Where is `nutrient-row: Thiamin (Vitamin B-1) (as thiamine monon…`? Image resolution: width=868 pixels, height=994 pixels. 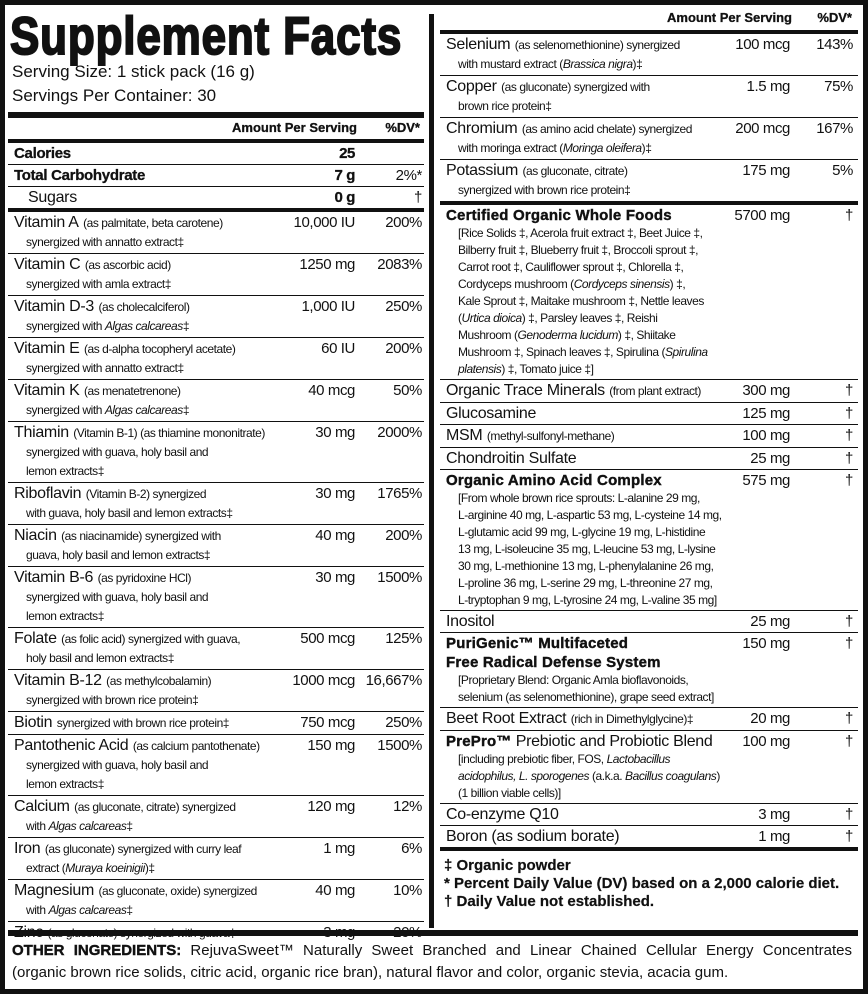 nutrient-row: Thiamin (Vitamin B-1) (as thiamine monon… is located at coordinates (216, 452).